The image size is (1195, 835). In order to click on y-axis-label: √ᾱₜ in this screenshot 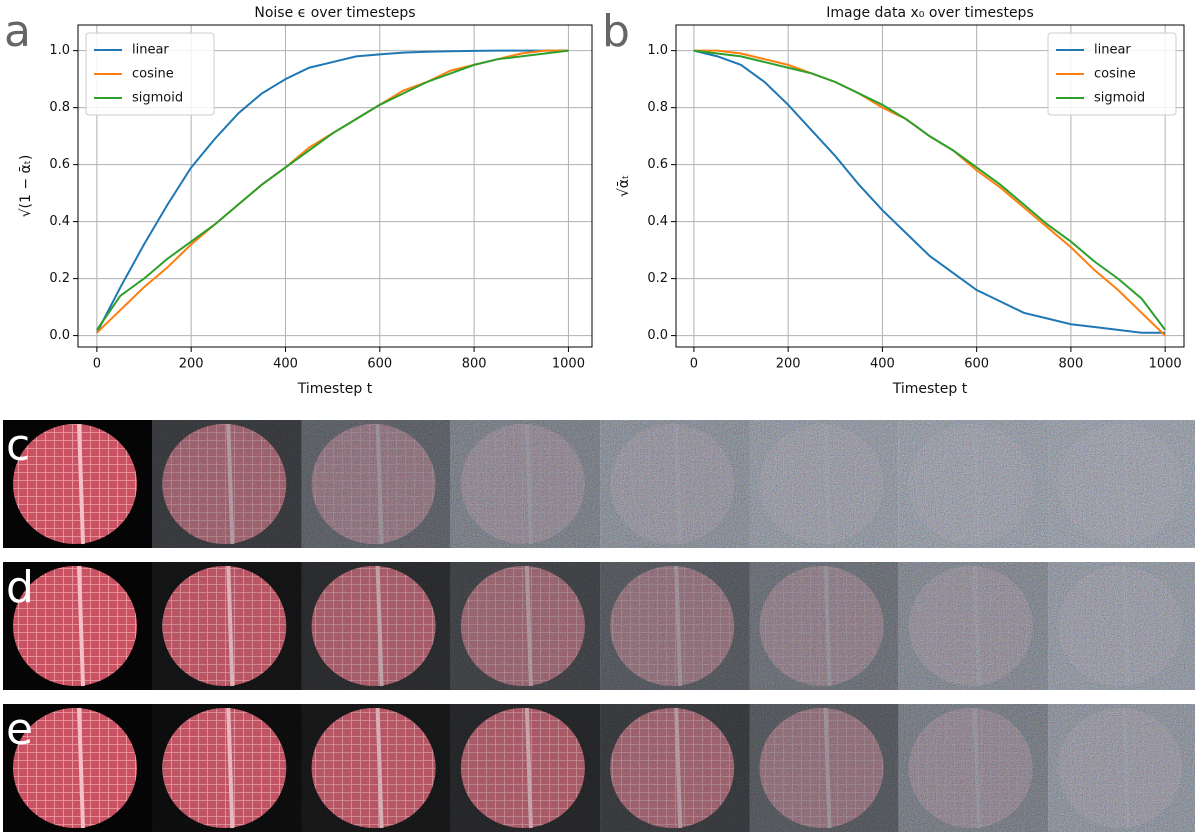, I will do `click(624, 186)`.